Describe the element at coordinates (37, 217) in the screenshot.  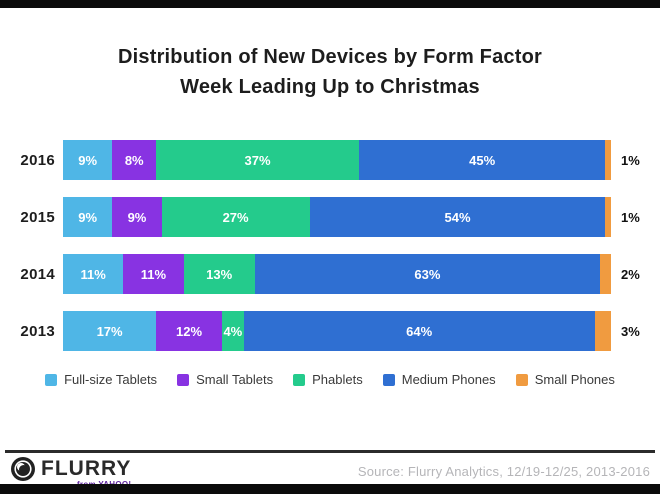
I see `year-label: 2015` at that location.